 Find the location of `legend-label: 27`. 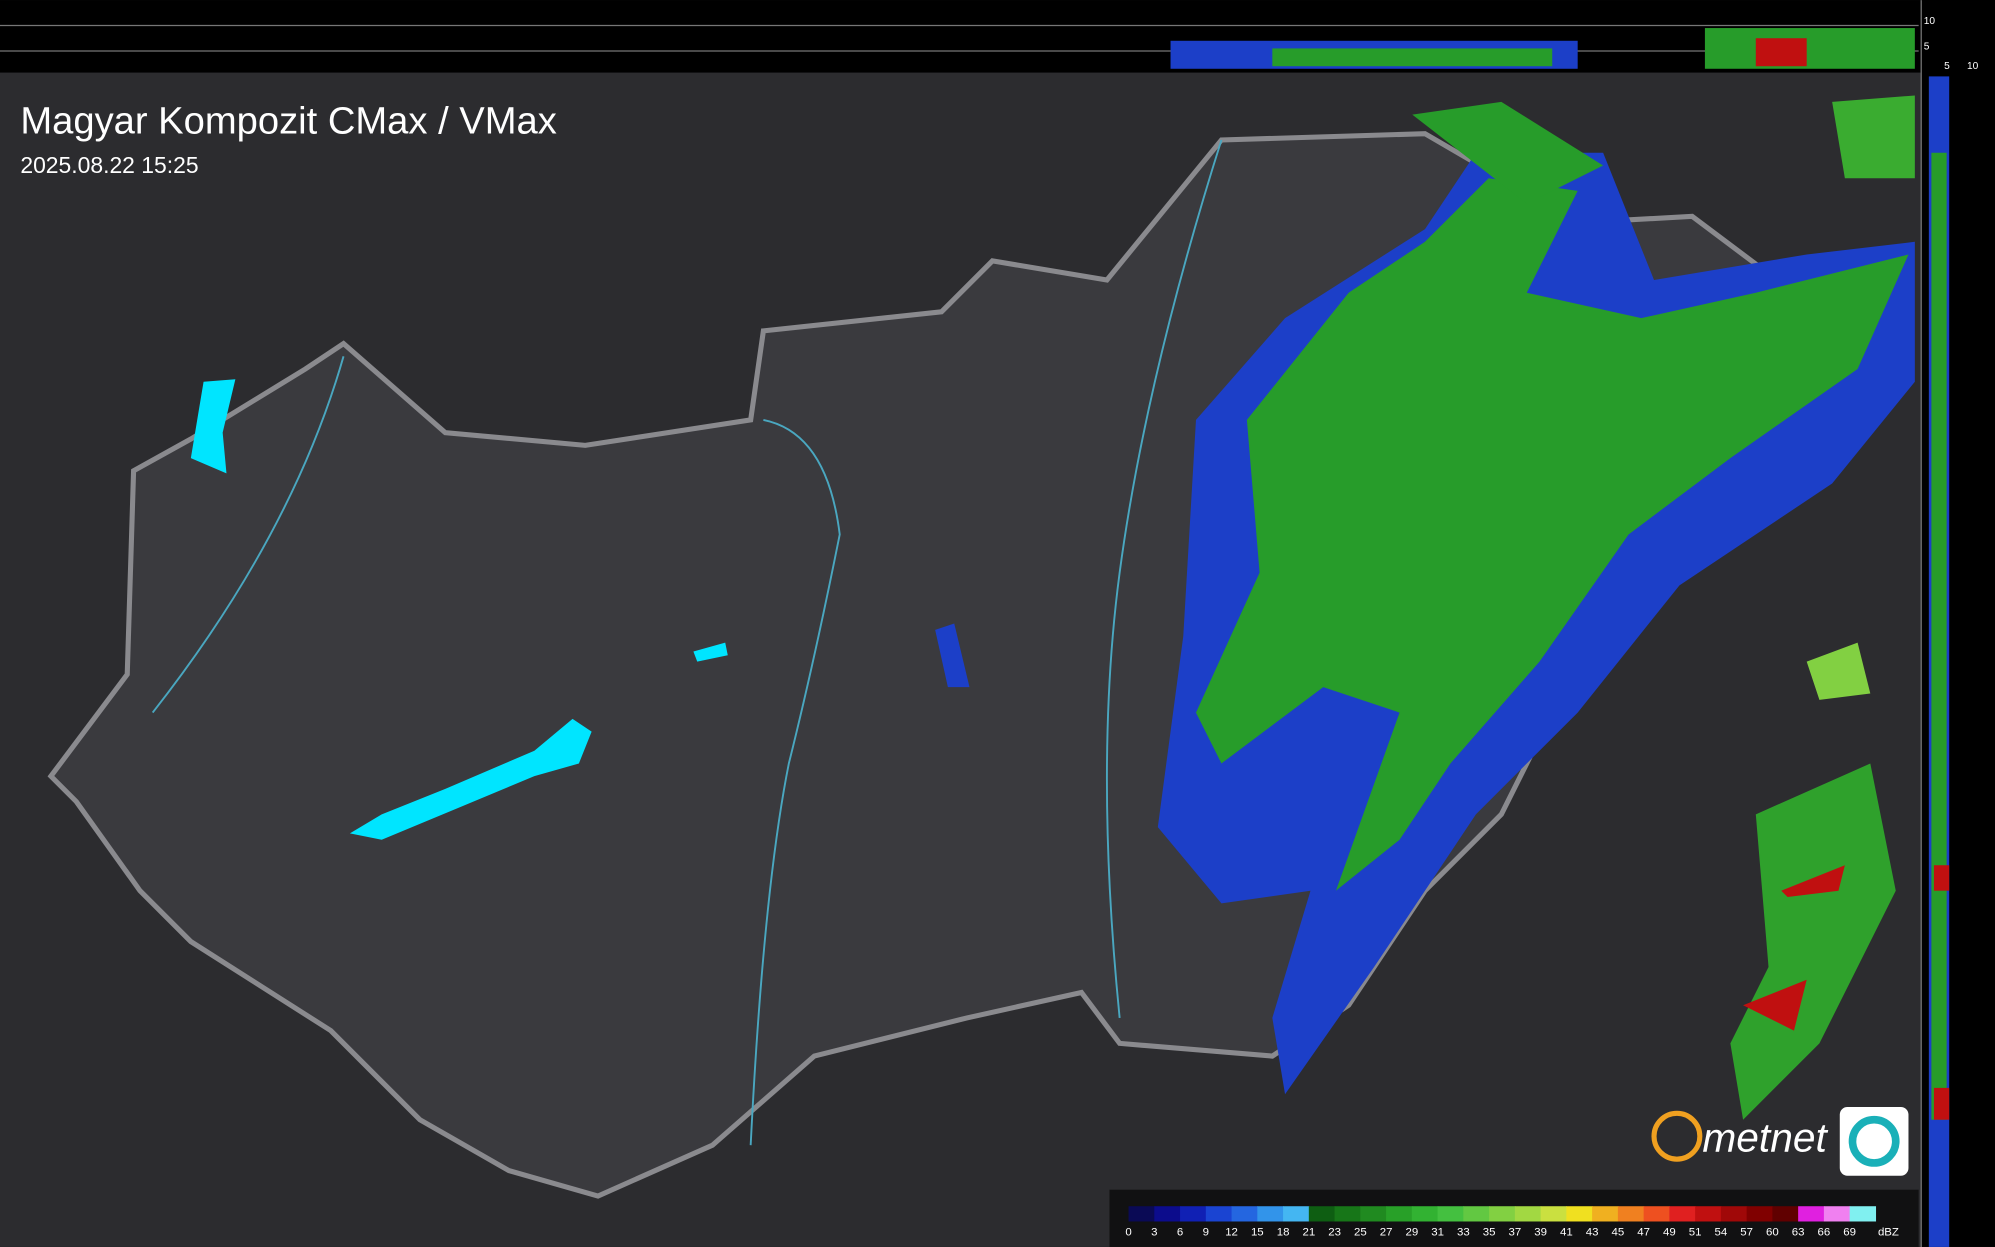

legend-label: 27 is located at coordinates (1386, 1232).